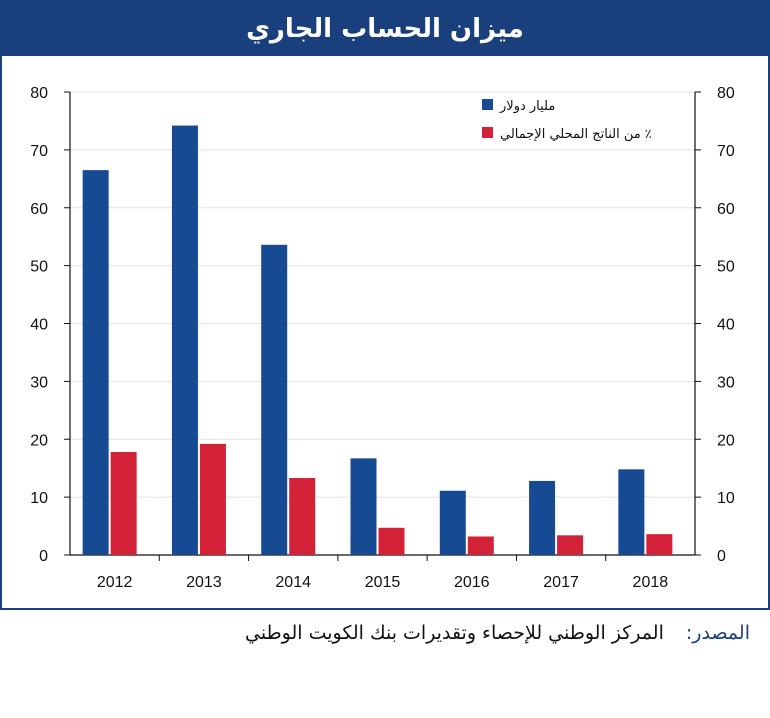  What do you see at coordinates (721, 556) in the screenshot?
I see `y2-tick-label: 0` at bounding box center [721, 556].